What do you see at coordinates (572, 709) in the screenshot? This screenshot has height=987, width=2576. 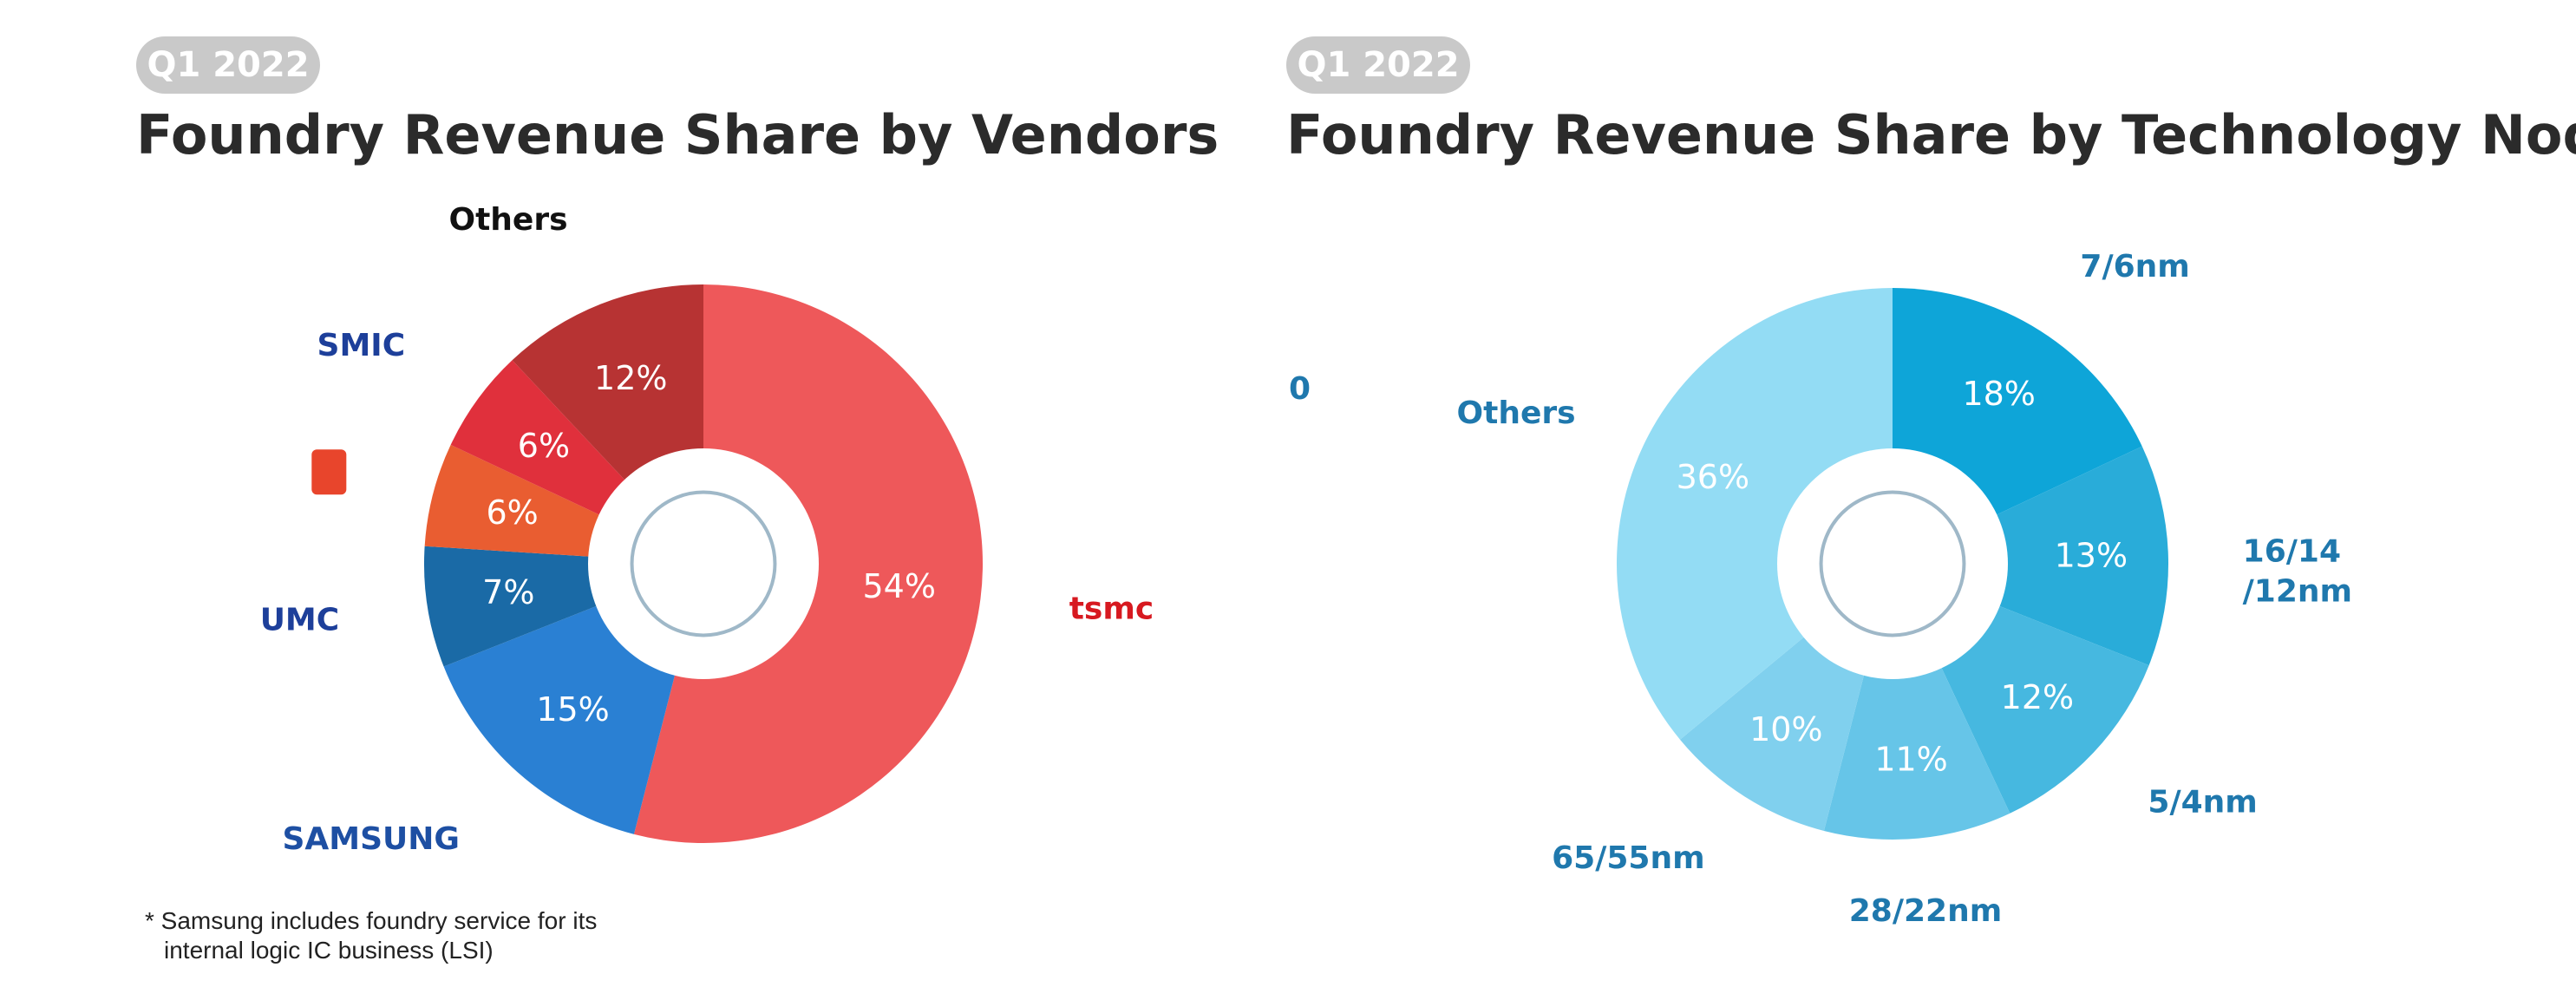 I see `value-label: 15%` at bounding box center [572, 709].